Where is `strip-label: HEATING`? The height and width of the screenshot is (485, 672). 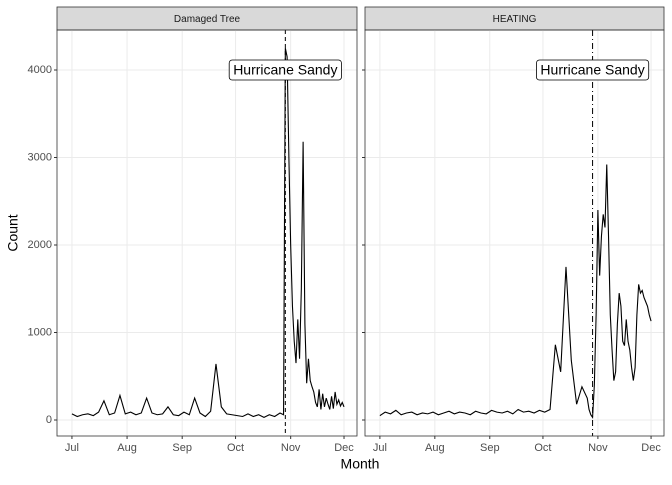 strip-label: HEATING is located at coordinates (515, 19).